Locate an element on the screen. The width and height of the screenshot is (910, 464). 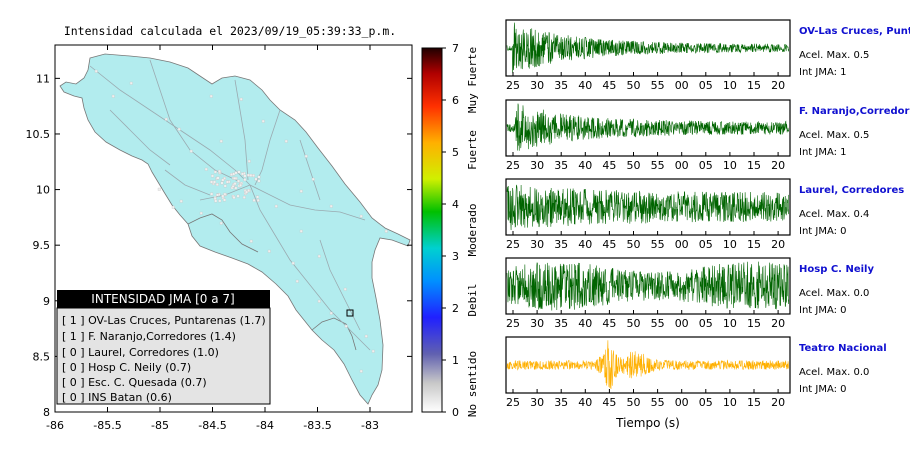
colorbar-ticks: 0 1 2 3 4 5 6 7 is located at coordinates (450, 230).